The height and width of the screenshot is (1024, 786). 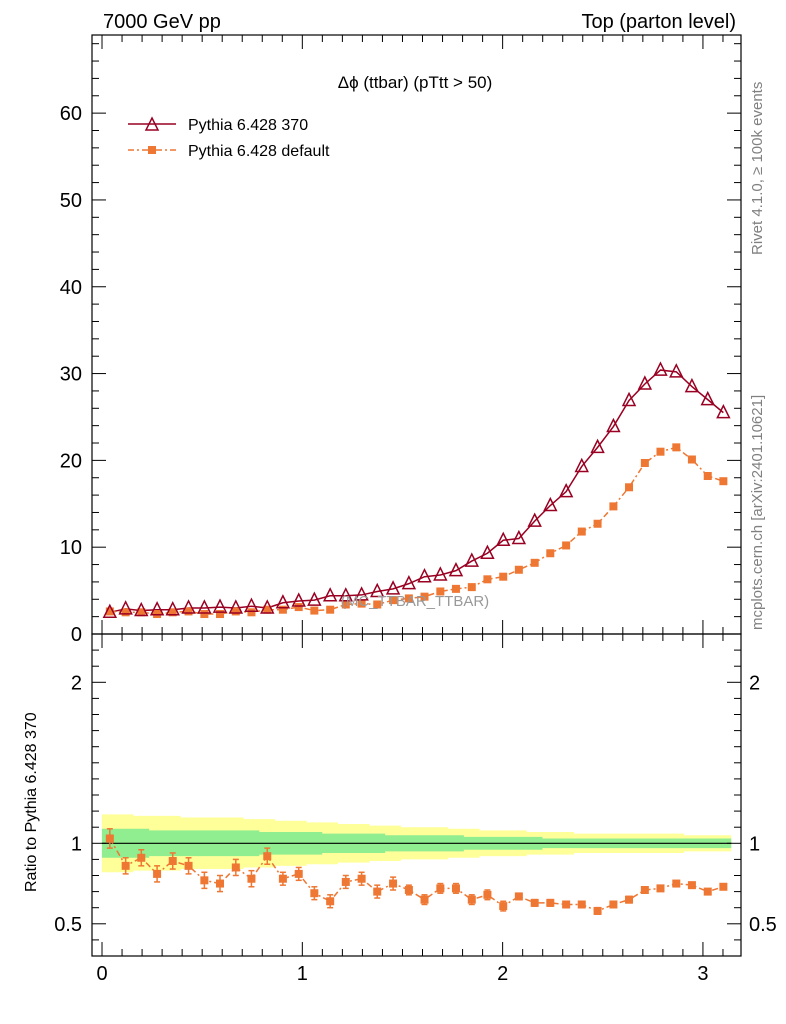 What do you see at coordinates (229, 138) in the screenshot?
I see `legend: Pythia 6.428 370 Pythia 6.428 default` at bounding box center [229, 138].